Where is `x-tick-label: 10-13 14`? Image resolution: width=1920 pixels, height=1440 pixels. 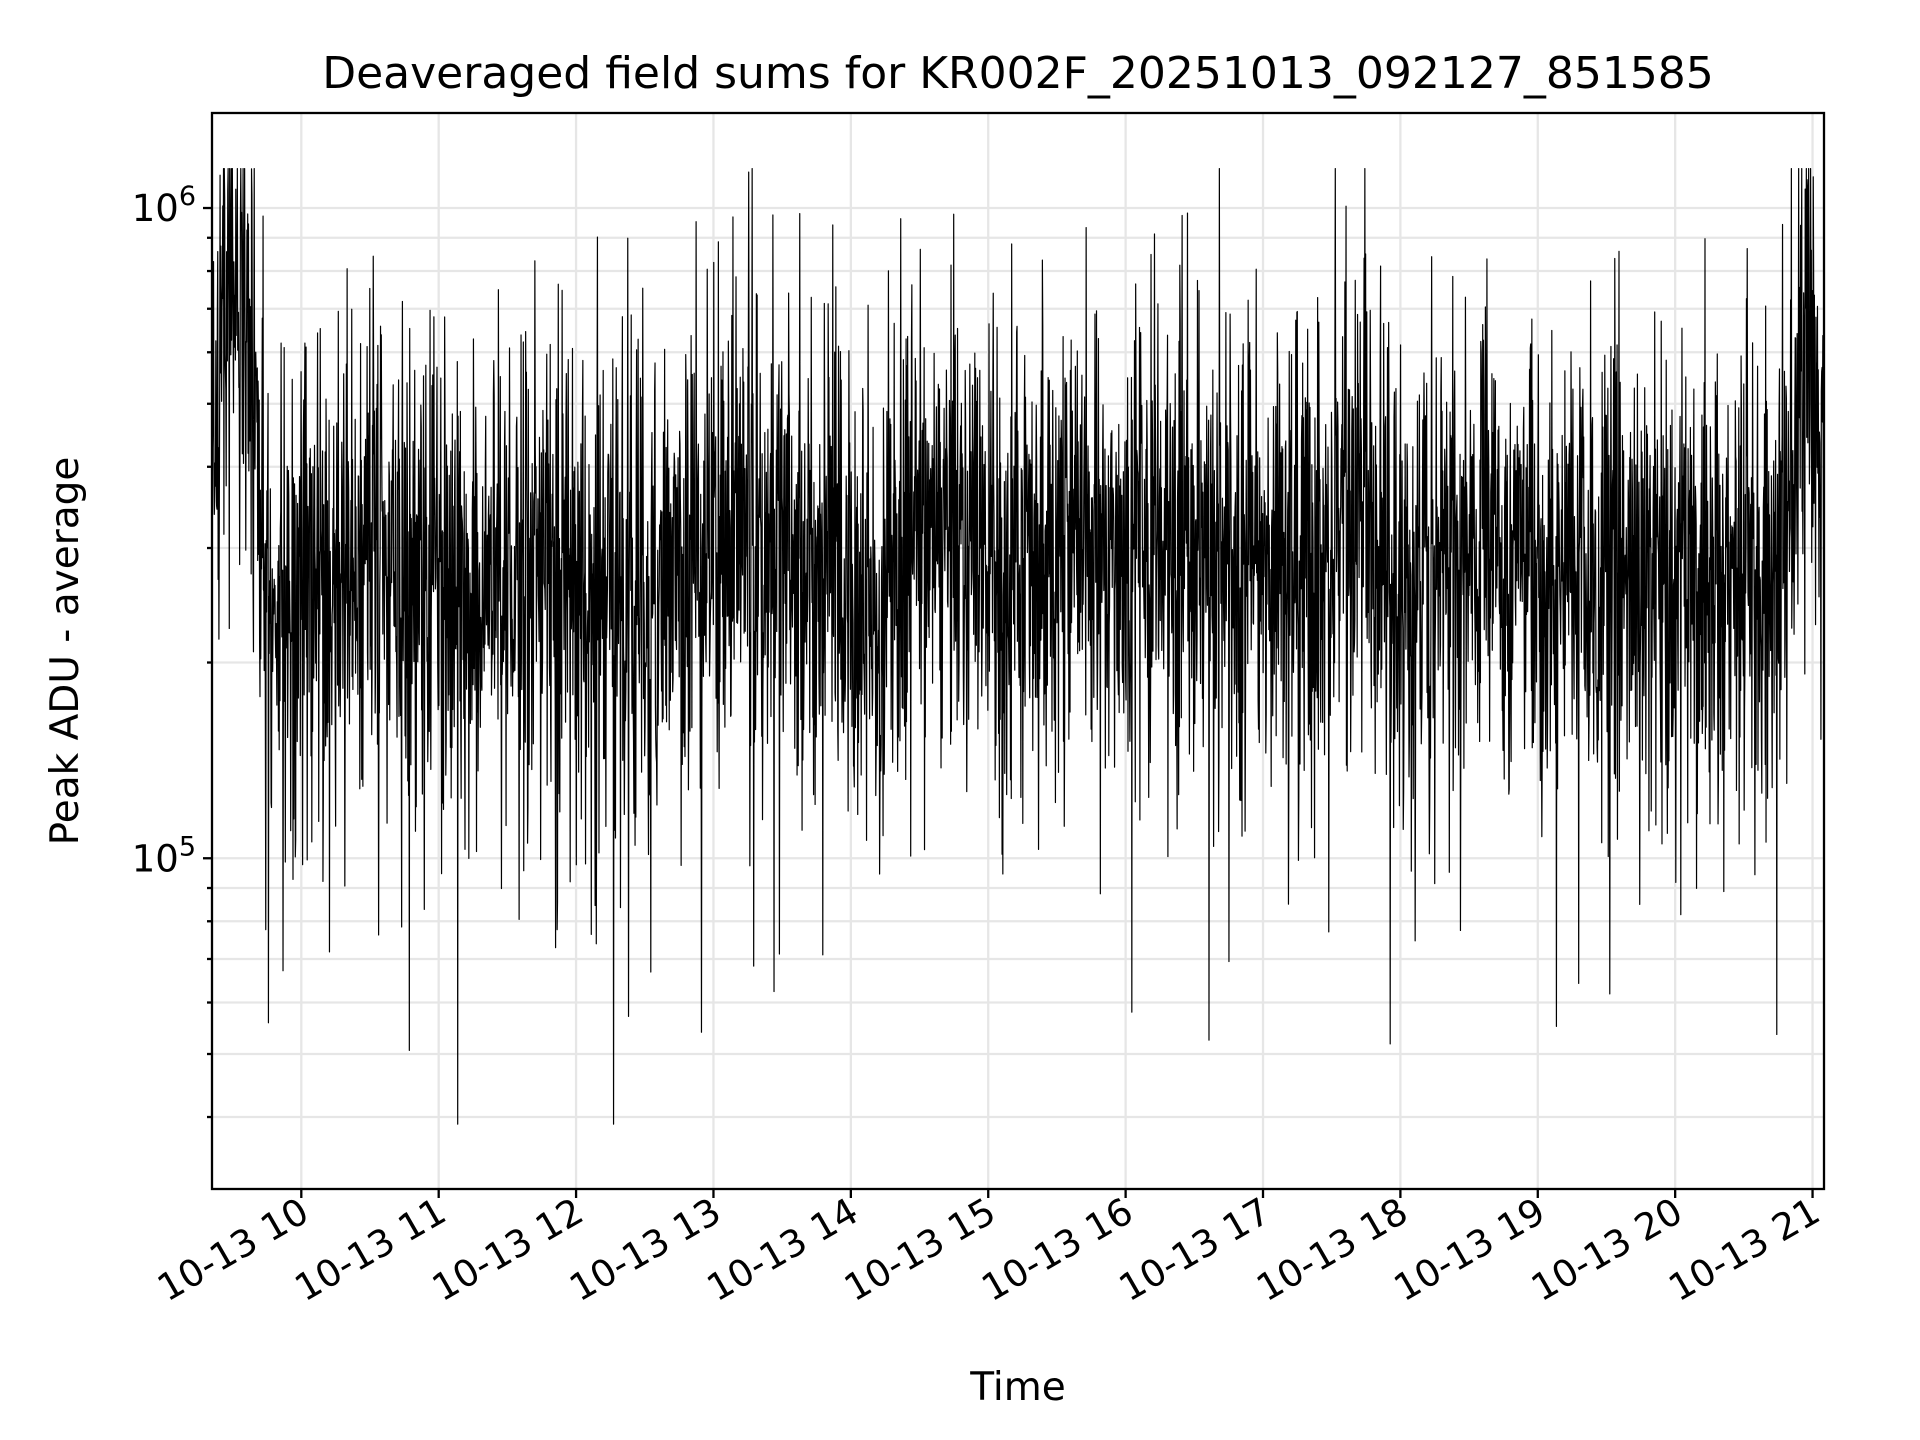
x-tick-label: 10-13 14 is located at coordinates (783, 1250).